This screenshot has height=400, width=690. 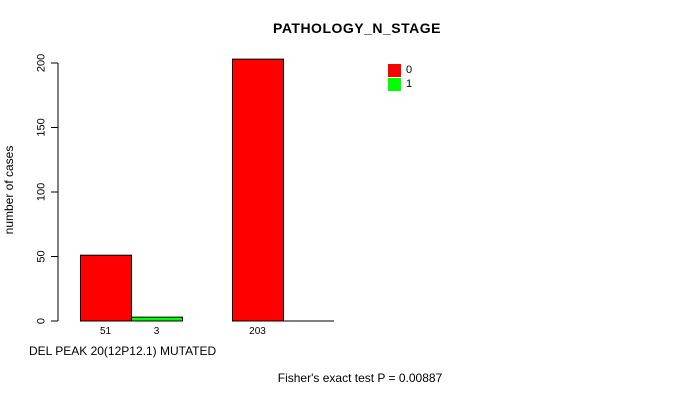 What do you see at coordinates (42, 192) in the screenshot?
I see `y-tick-label: 100` at bounding box center [42, 192].